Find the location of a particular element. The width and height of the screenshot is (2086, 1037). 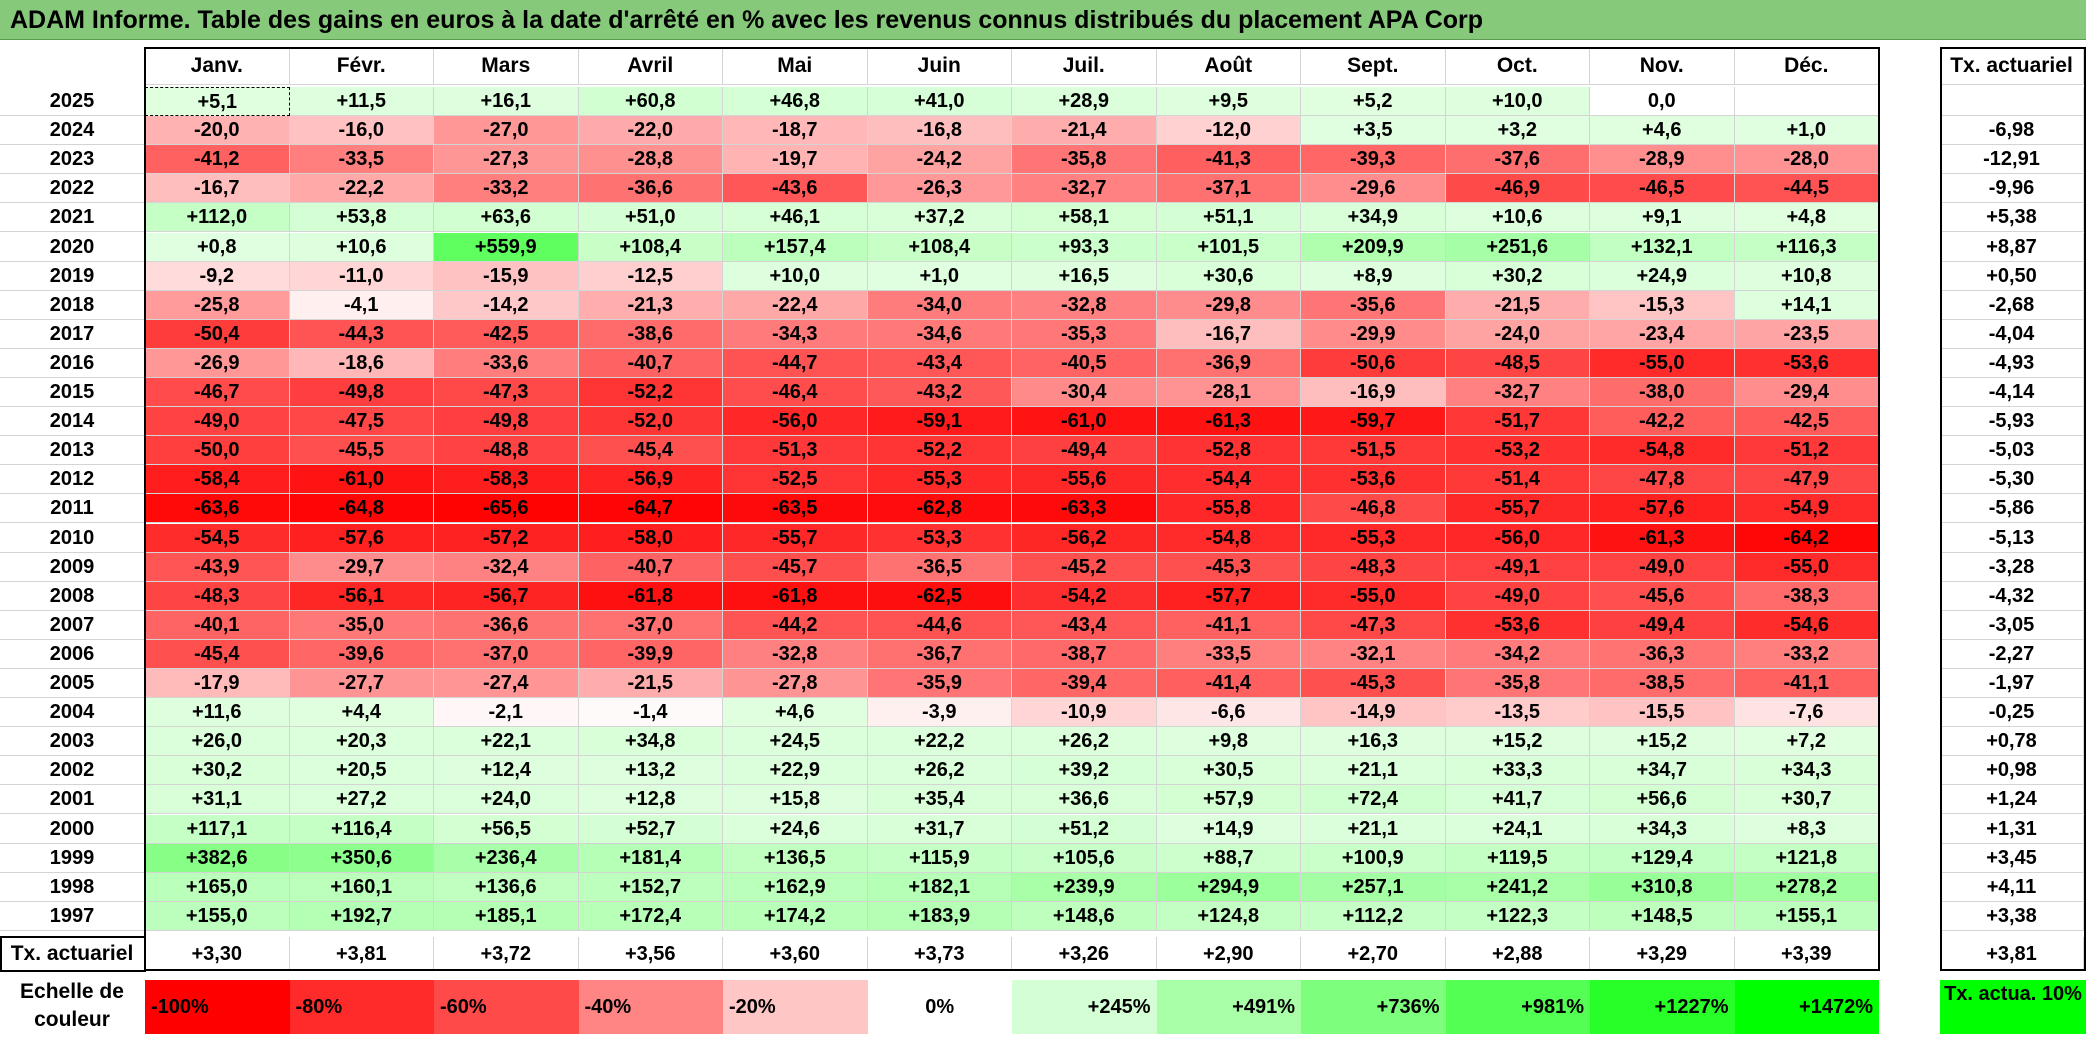

heatmap-cell: -54,9 is located at coordinates (1806, 509).